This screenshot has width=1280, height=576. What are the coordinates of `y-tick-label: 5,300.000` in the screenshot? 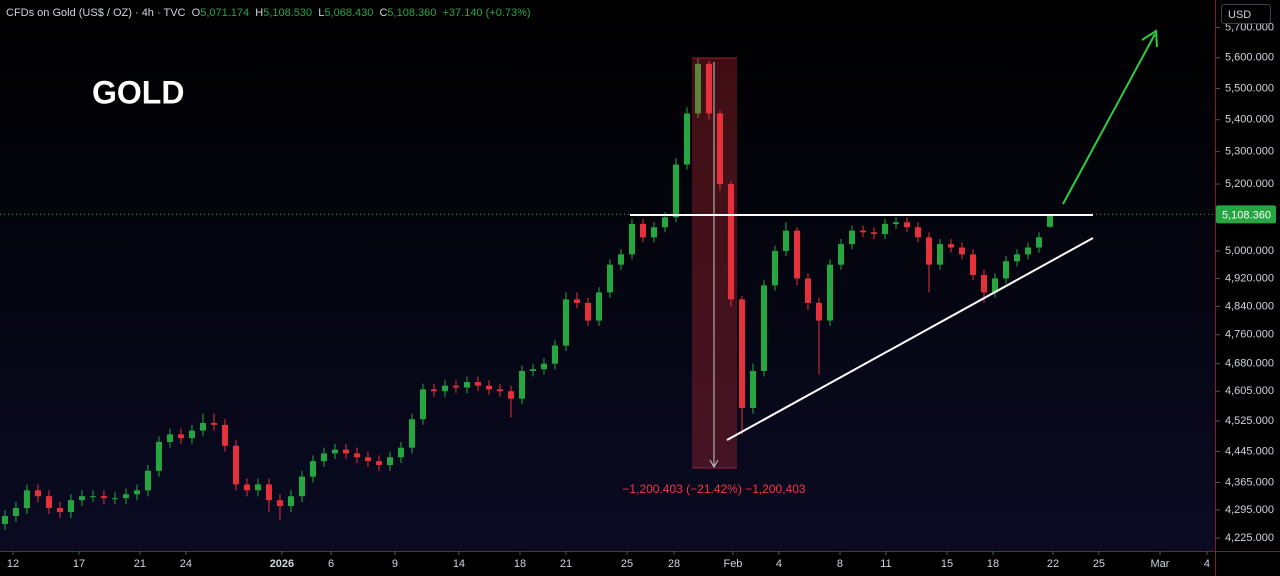 It's located at (1249, 152).